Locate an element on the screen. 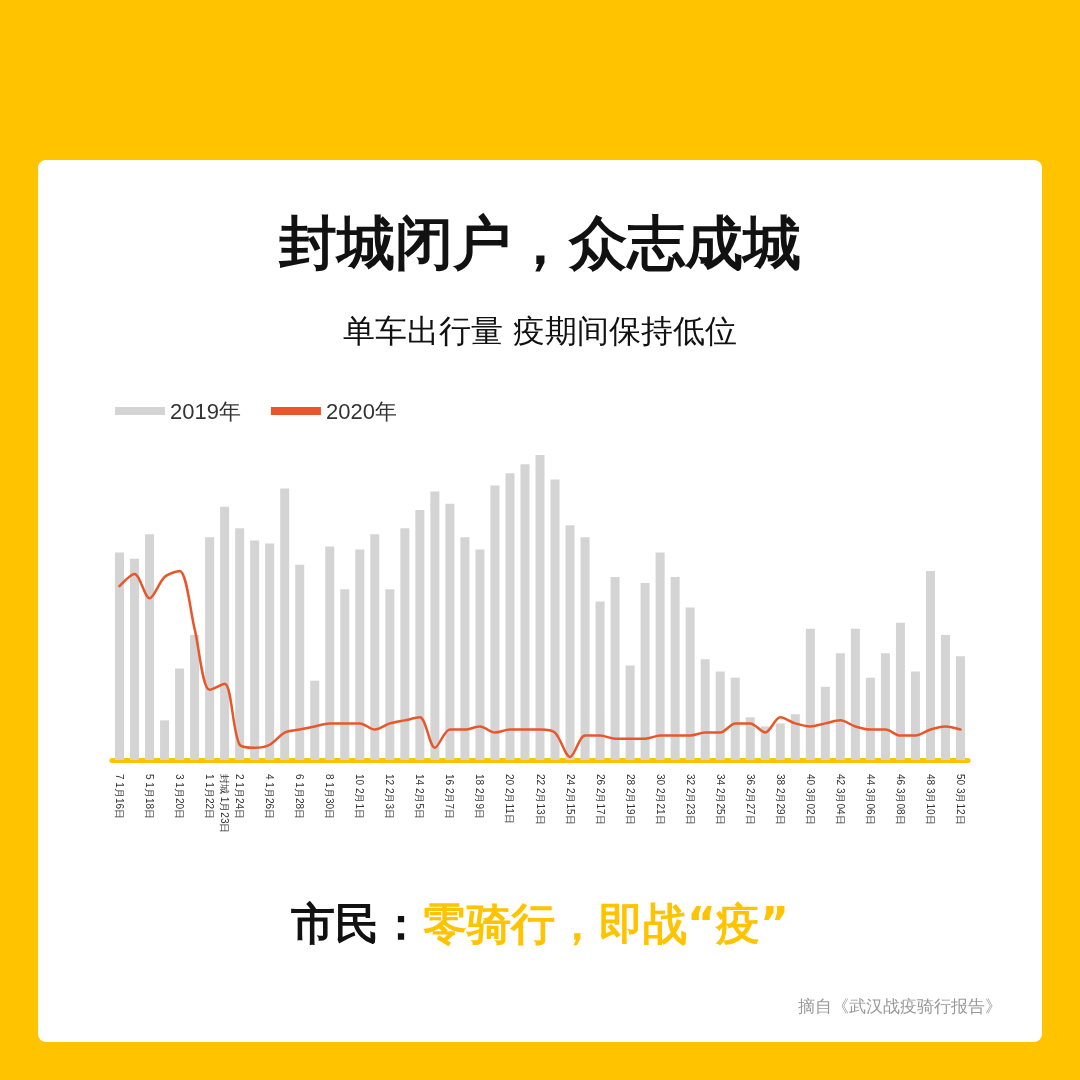 This screenshot has height=1080, width=1080. x-tick-label: 40 3月02日 is located at coordinates (810, 799).